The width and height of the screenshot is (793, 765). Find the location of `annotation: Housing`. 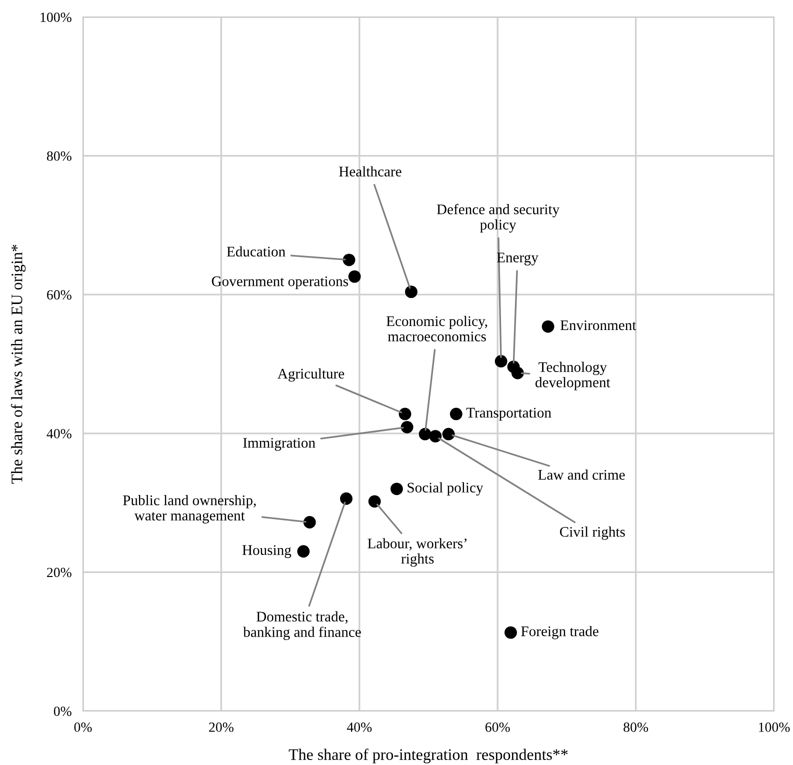

annotation: Housing is located at coordinates (267, 551).